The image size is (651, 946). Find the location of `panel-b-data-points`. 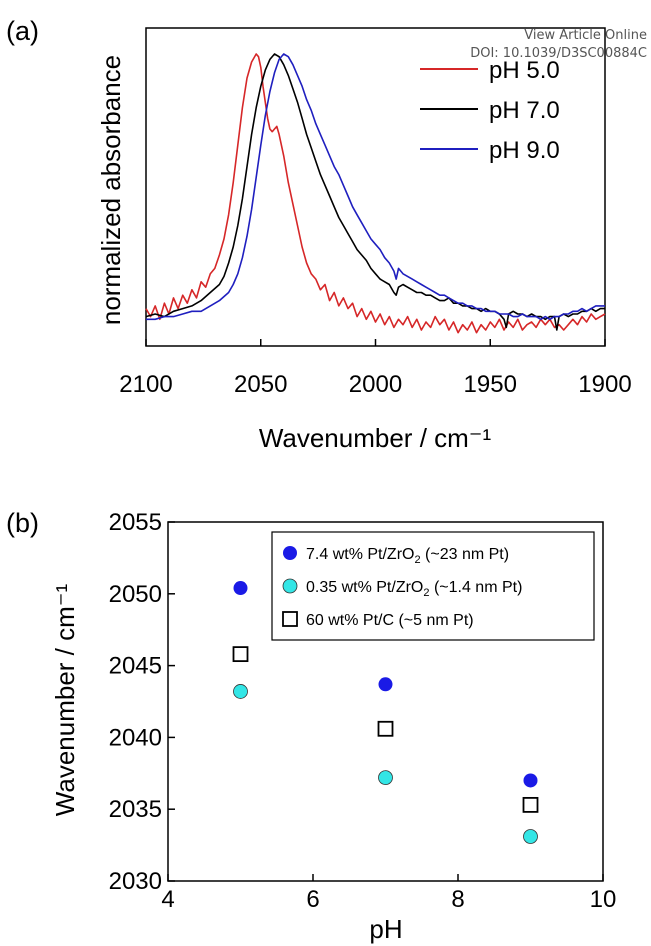

panel-b-data-points is located at coordinates (385, 712).